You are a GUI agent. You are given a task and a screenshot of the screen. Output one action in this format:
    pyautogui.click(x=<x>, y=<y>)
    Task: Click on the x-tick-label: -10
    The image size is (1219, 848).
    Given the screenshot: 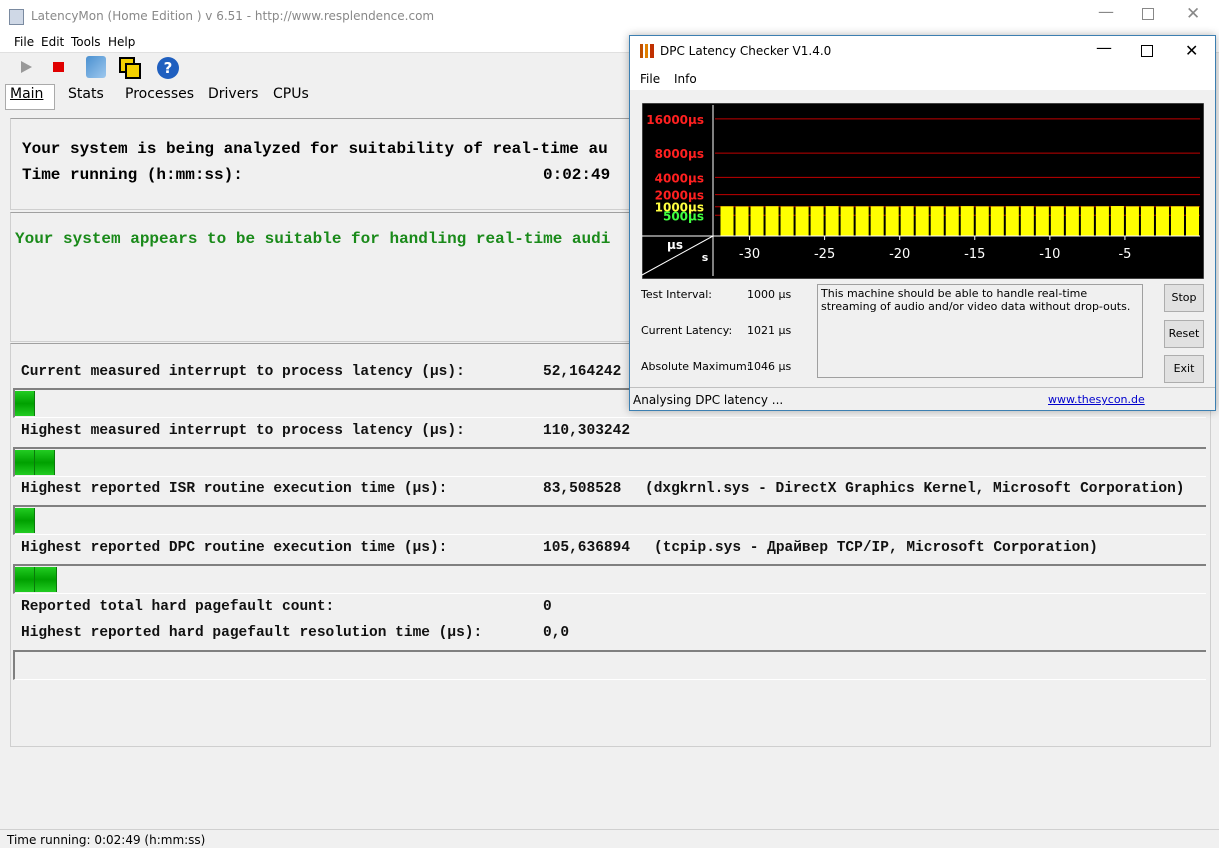 What is the action you would take?
    pyautogui.click(x=1049, y=254)
    